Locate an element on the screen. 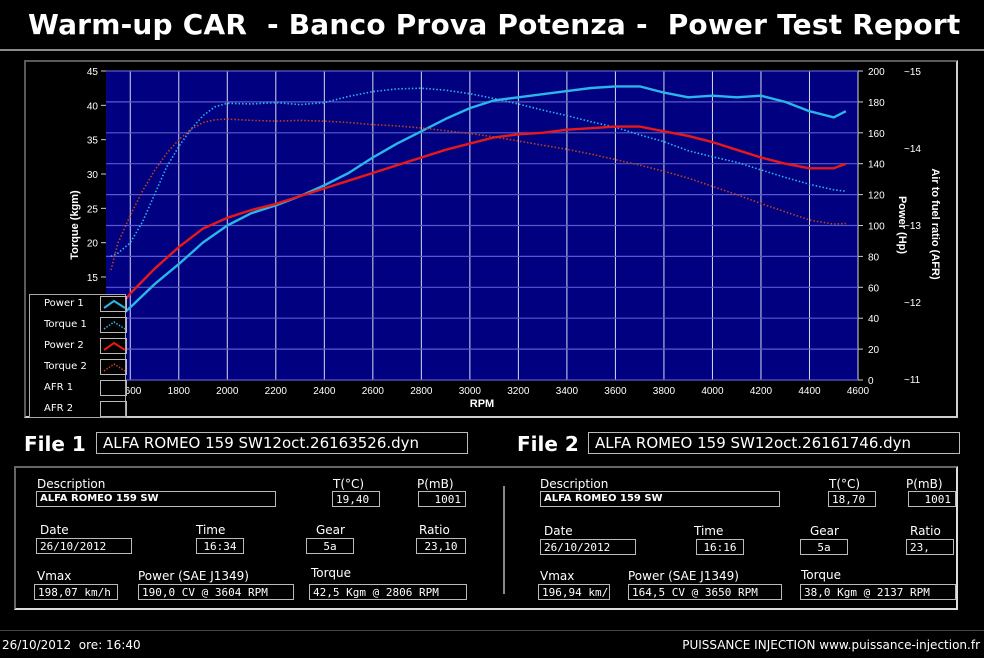  file1-gear-field: 5a is located at coordinates (330, 546).